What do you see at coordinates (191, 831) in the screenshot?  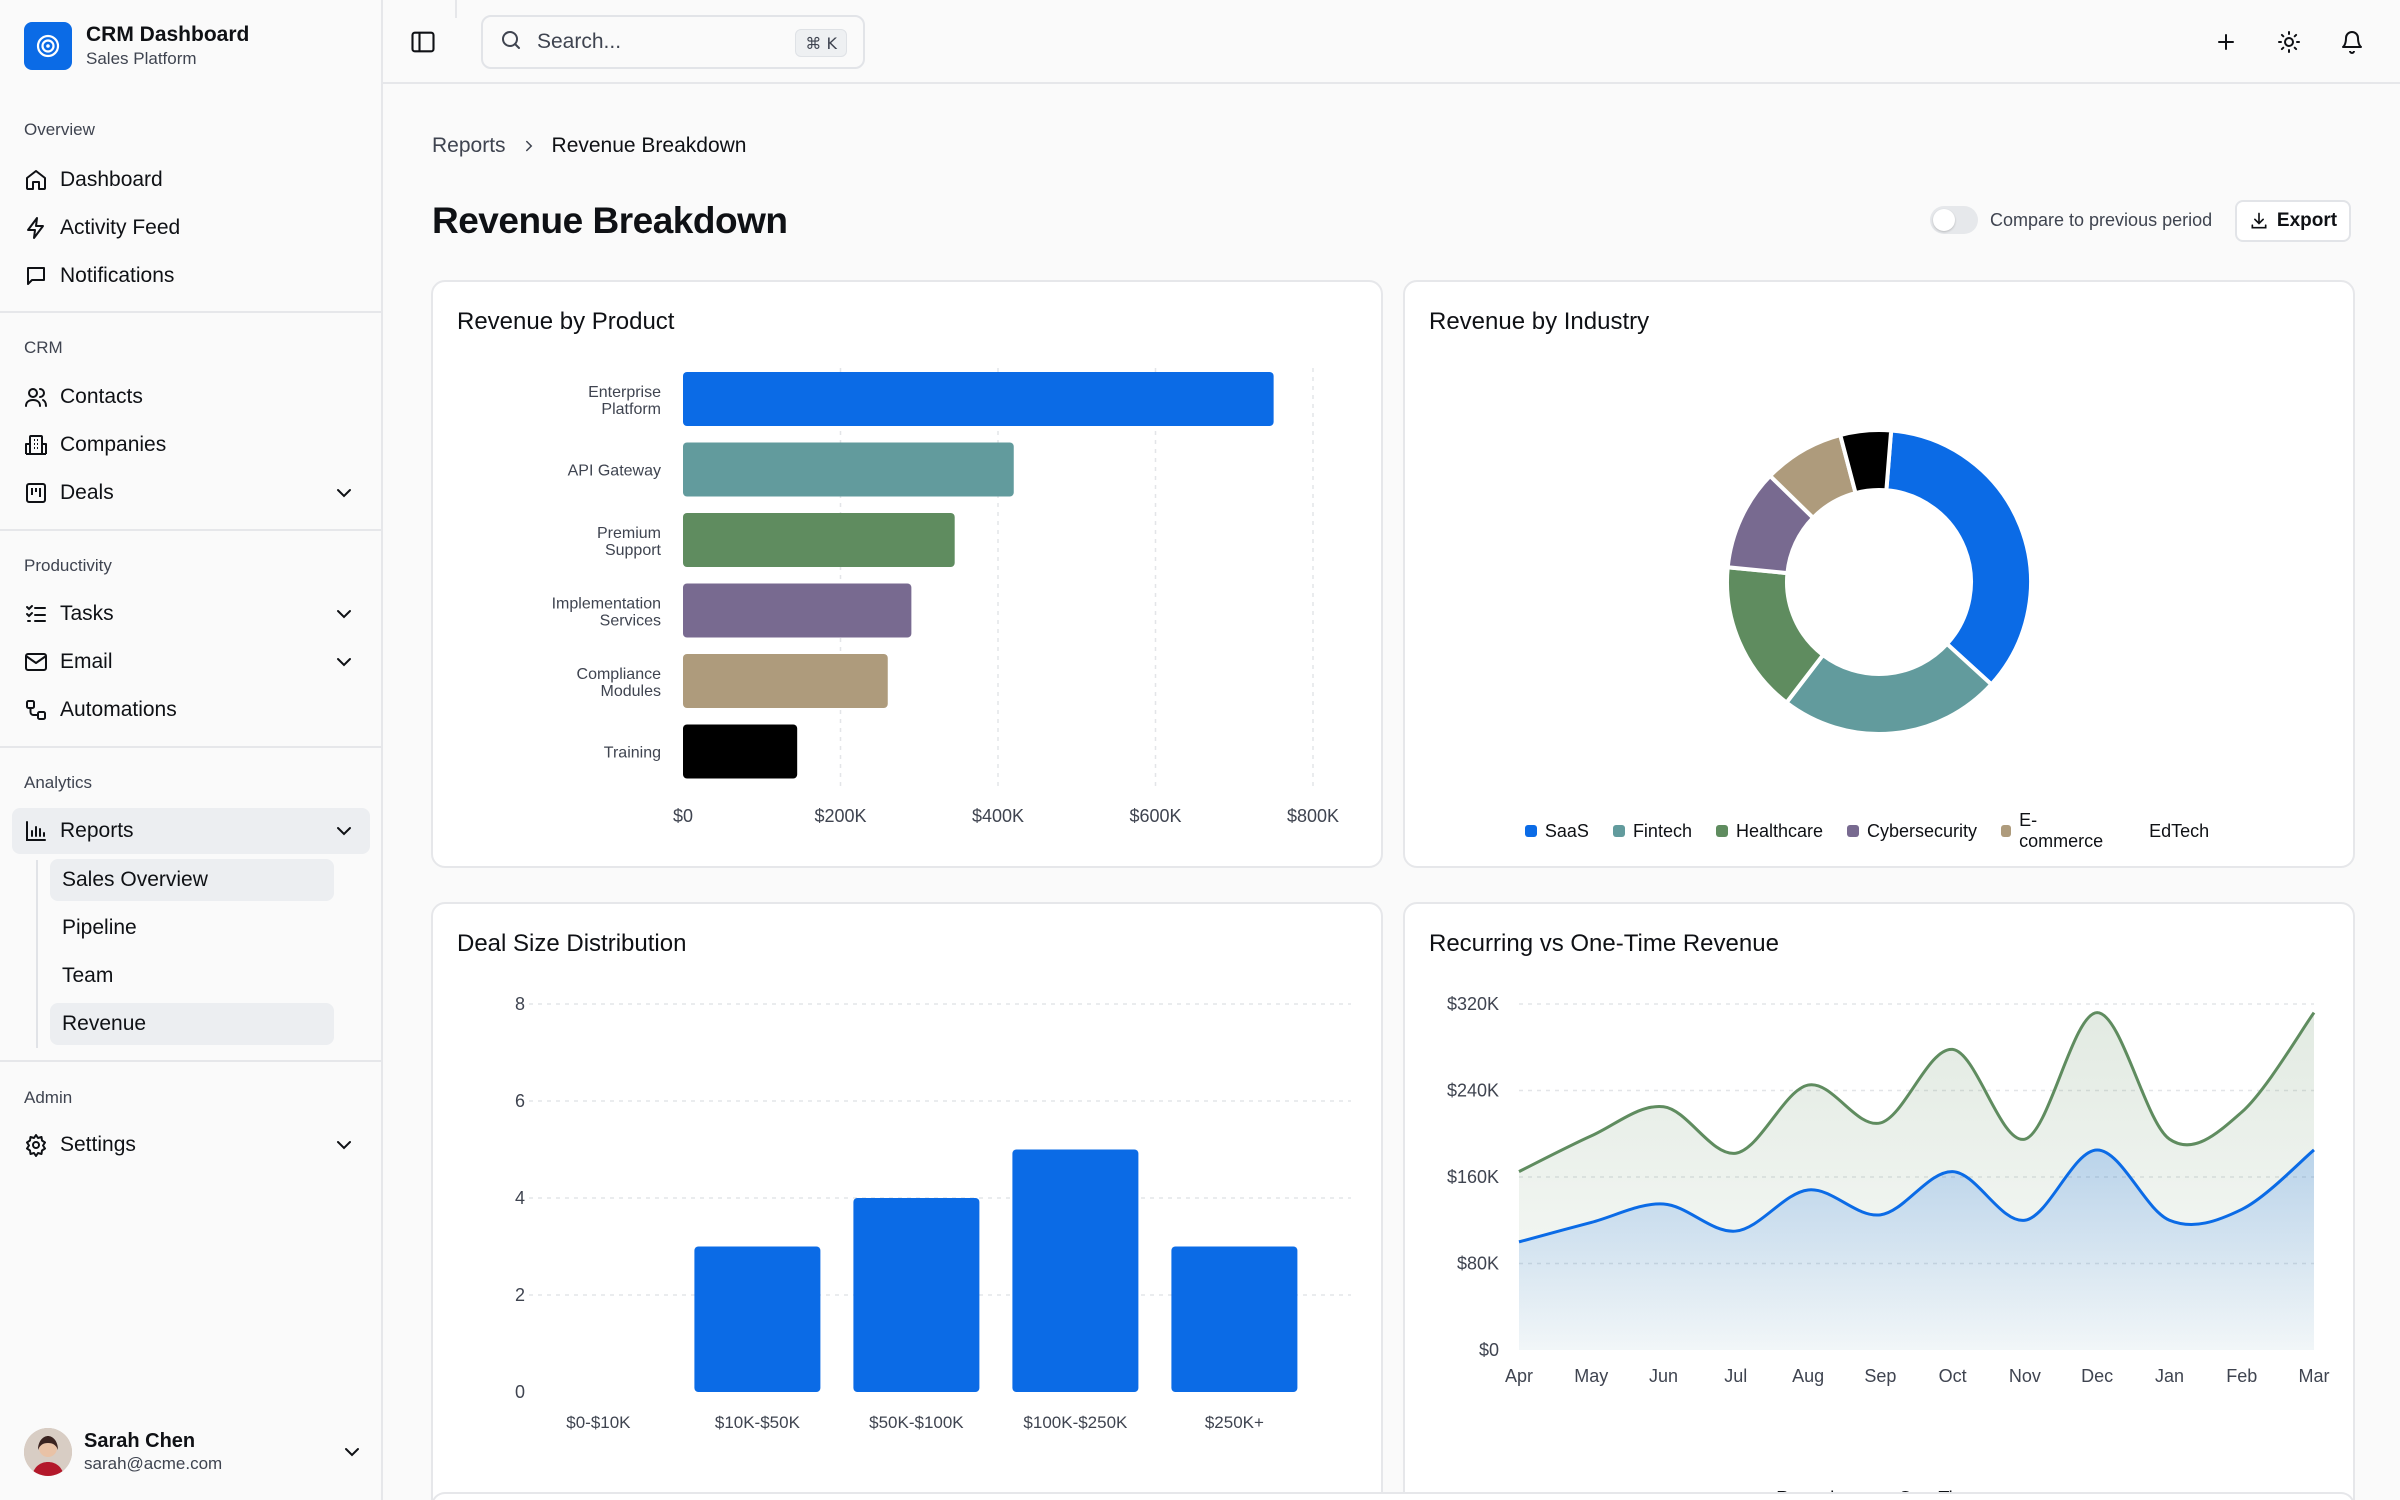 I see `sidebar-item-reports: Reports` at bounding box center [191, 831].